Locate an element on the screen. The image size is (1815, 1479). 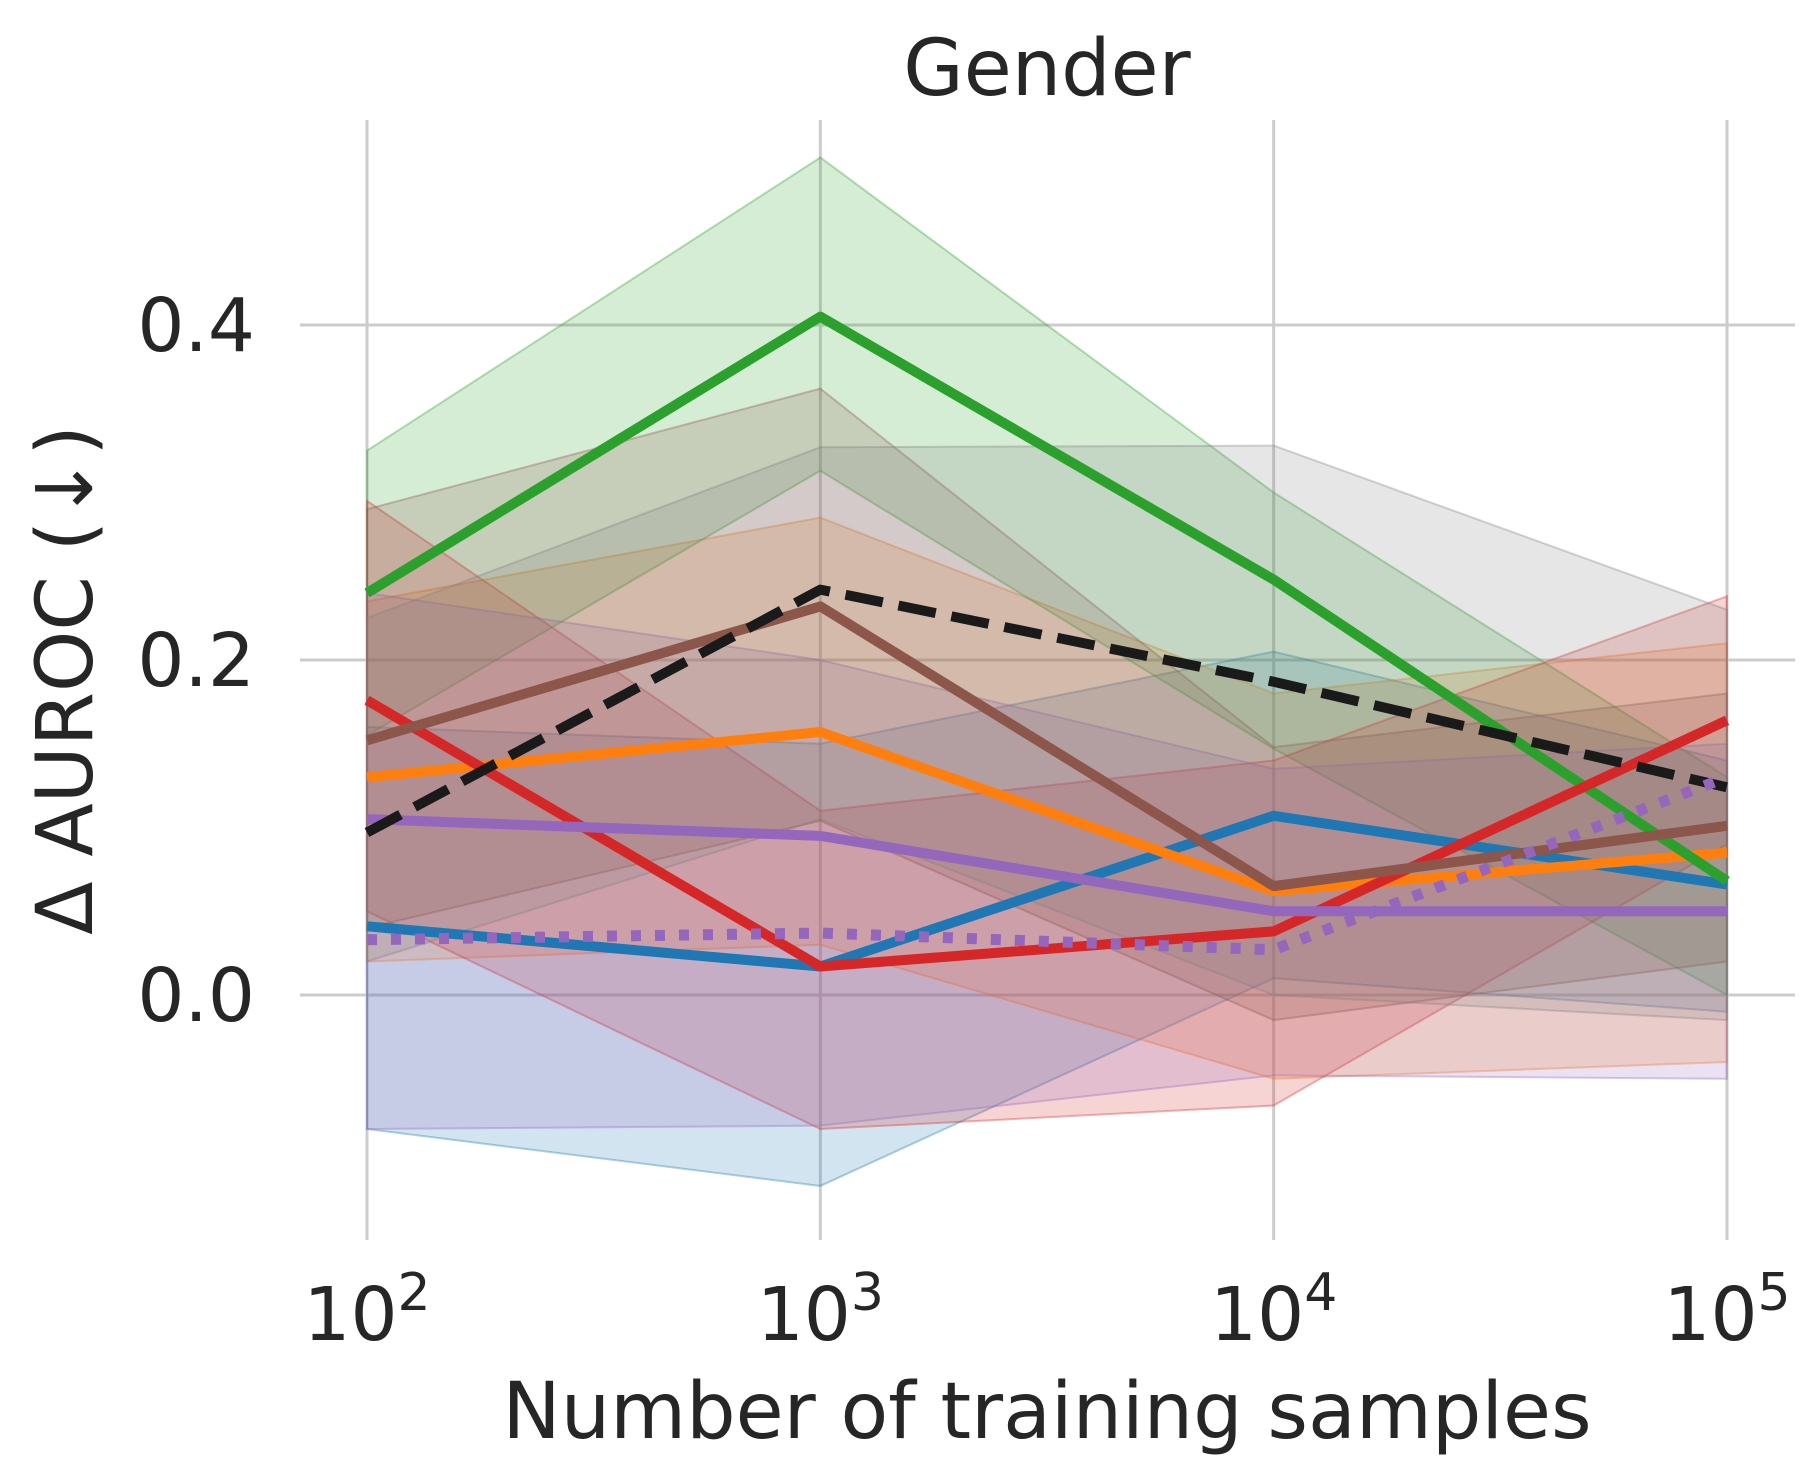
x-tick-label: 10⁴ is located at coordinates (1273, 1310).